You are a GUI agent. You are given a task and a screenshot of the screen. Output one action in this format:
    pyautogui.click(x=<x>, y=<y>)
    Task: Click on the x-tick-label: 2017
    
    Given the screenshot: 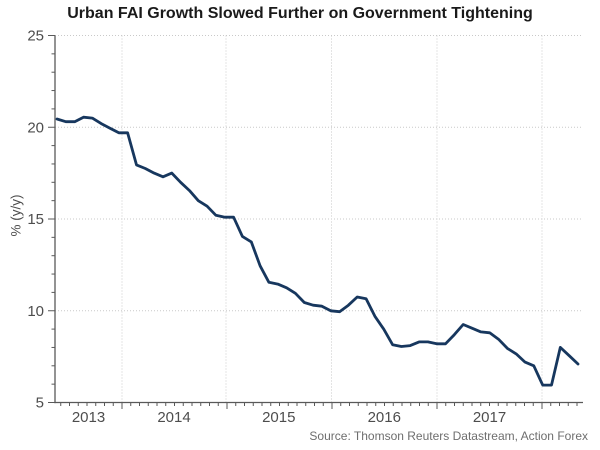 What is the action you would take?
    pyautogui.click(x=489, y=417)
    